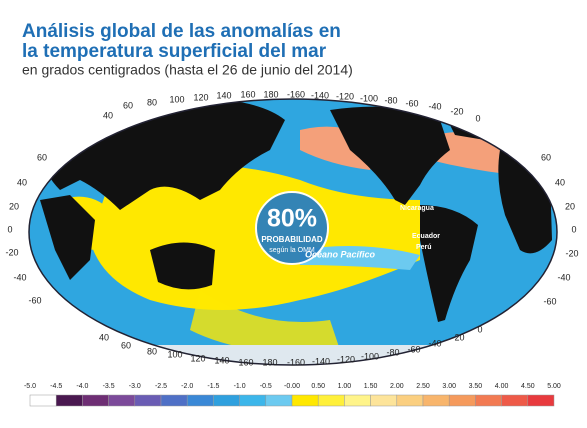 Image resolution: width=587 pixels, height=428 pixels. Describe the element at coordinates (30, 386) in the screenshot. I see `legend-label: -5.0` at that location.